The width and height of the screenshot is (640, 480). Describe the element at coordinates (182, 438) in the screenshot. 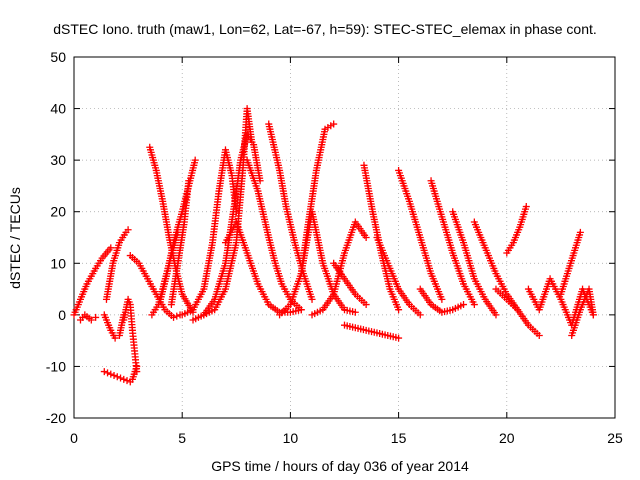

I see `x-tick-label: 5` at that location.